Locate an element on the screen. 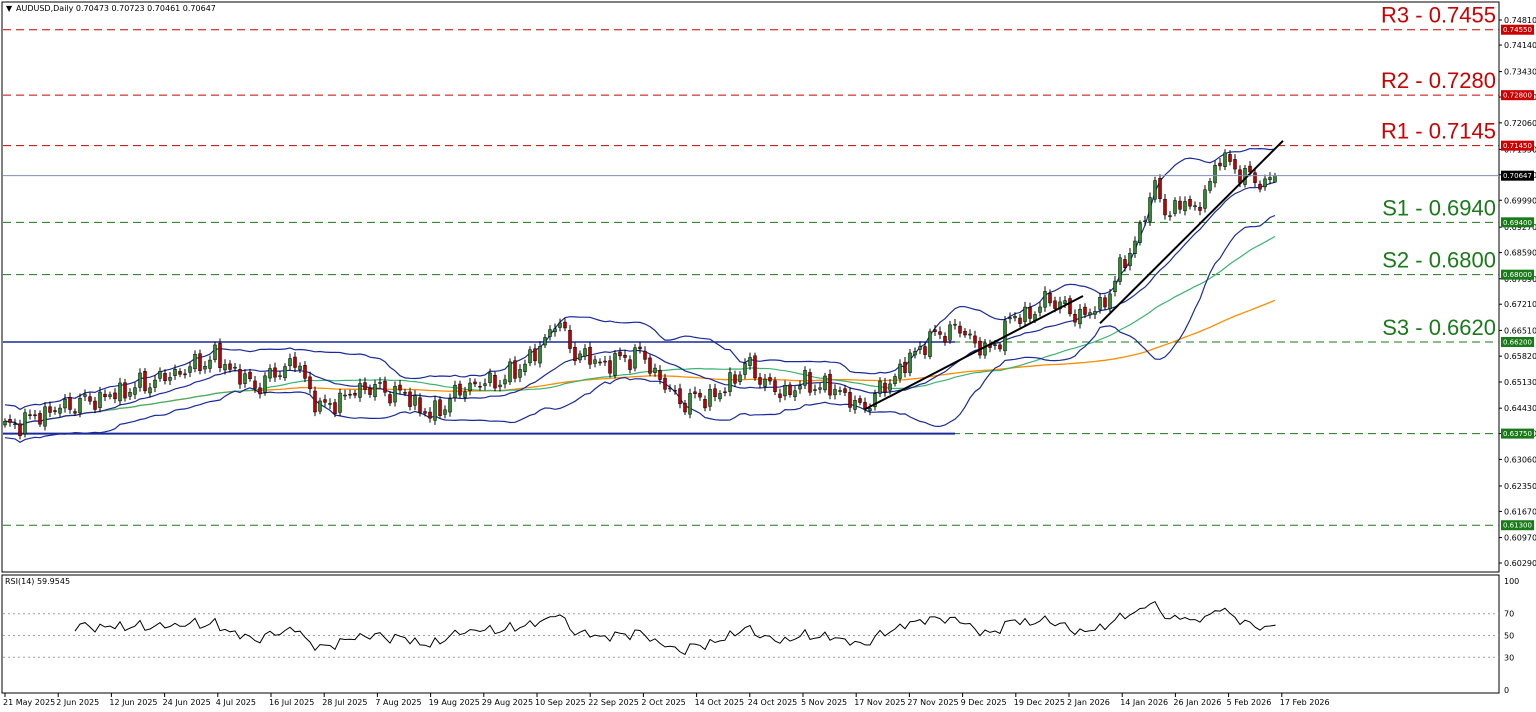 This screenshot has width=1536, height=712. price-tag-label: 0.63750 is located at coordinates (1517, 434).